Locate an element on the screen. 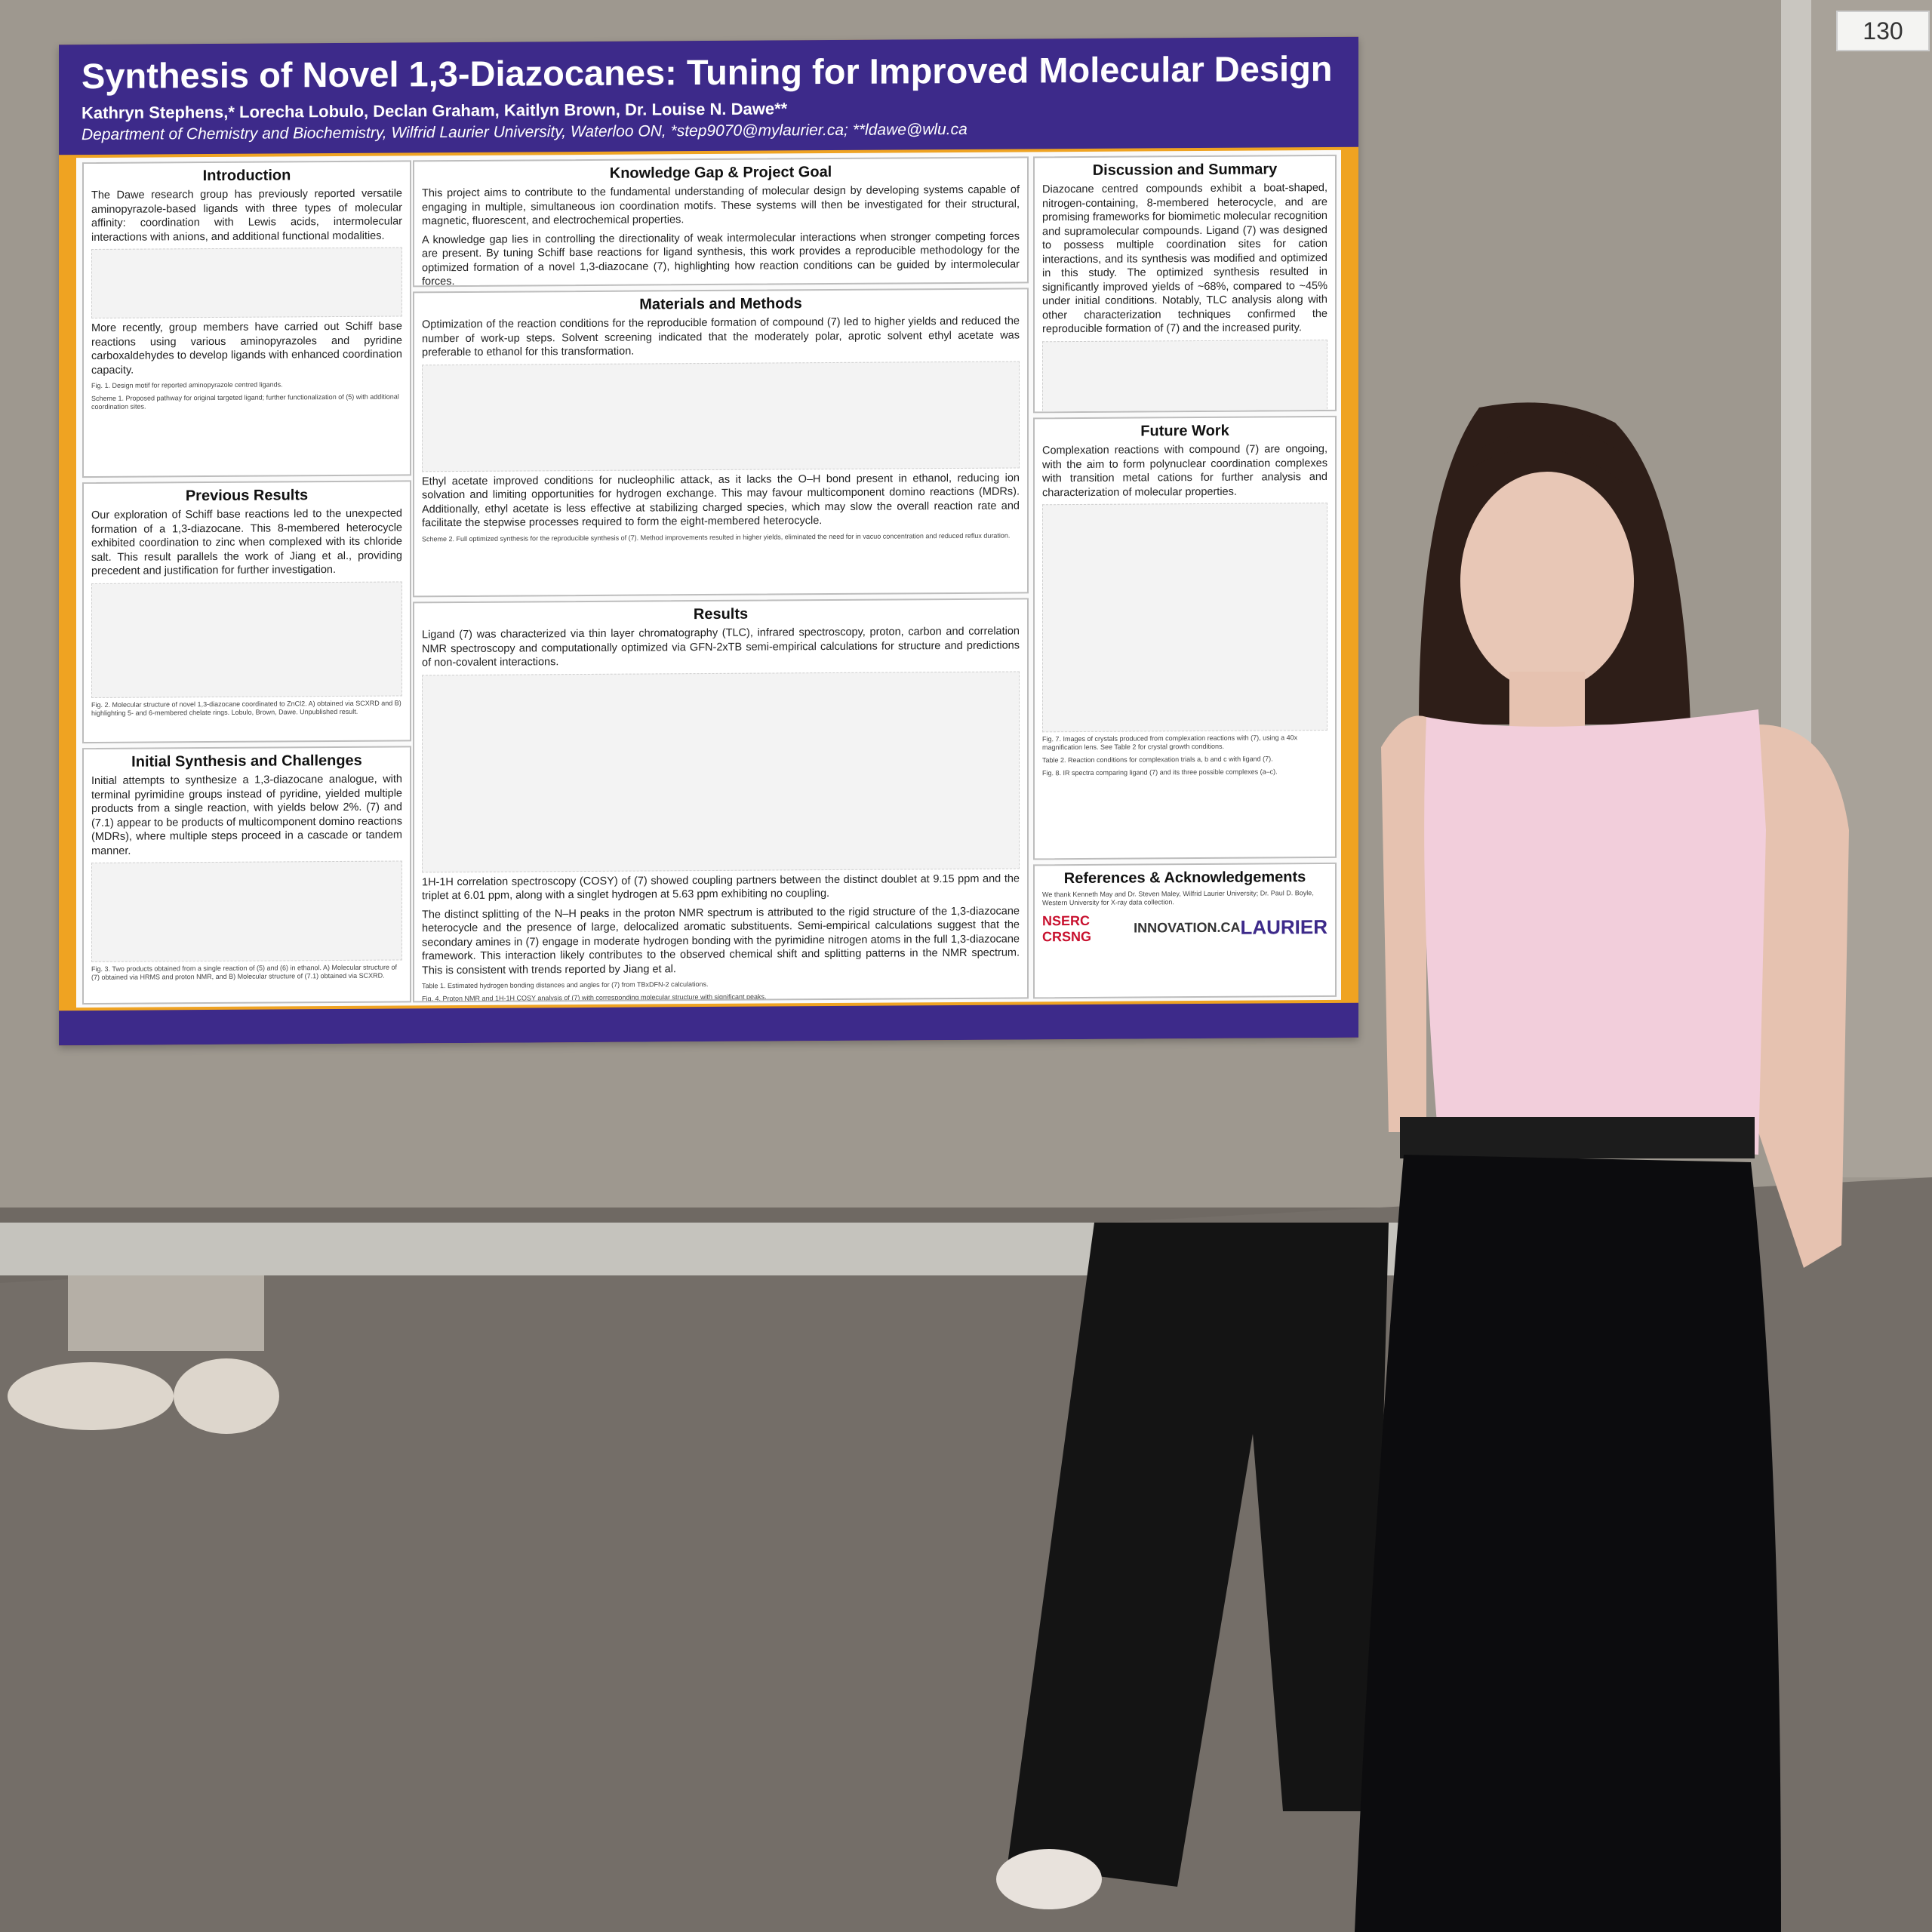  pink-top is located at coordinates (1595, 932).